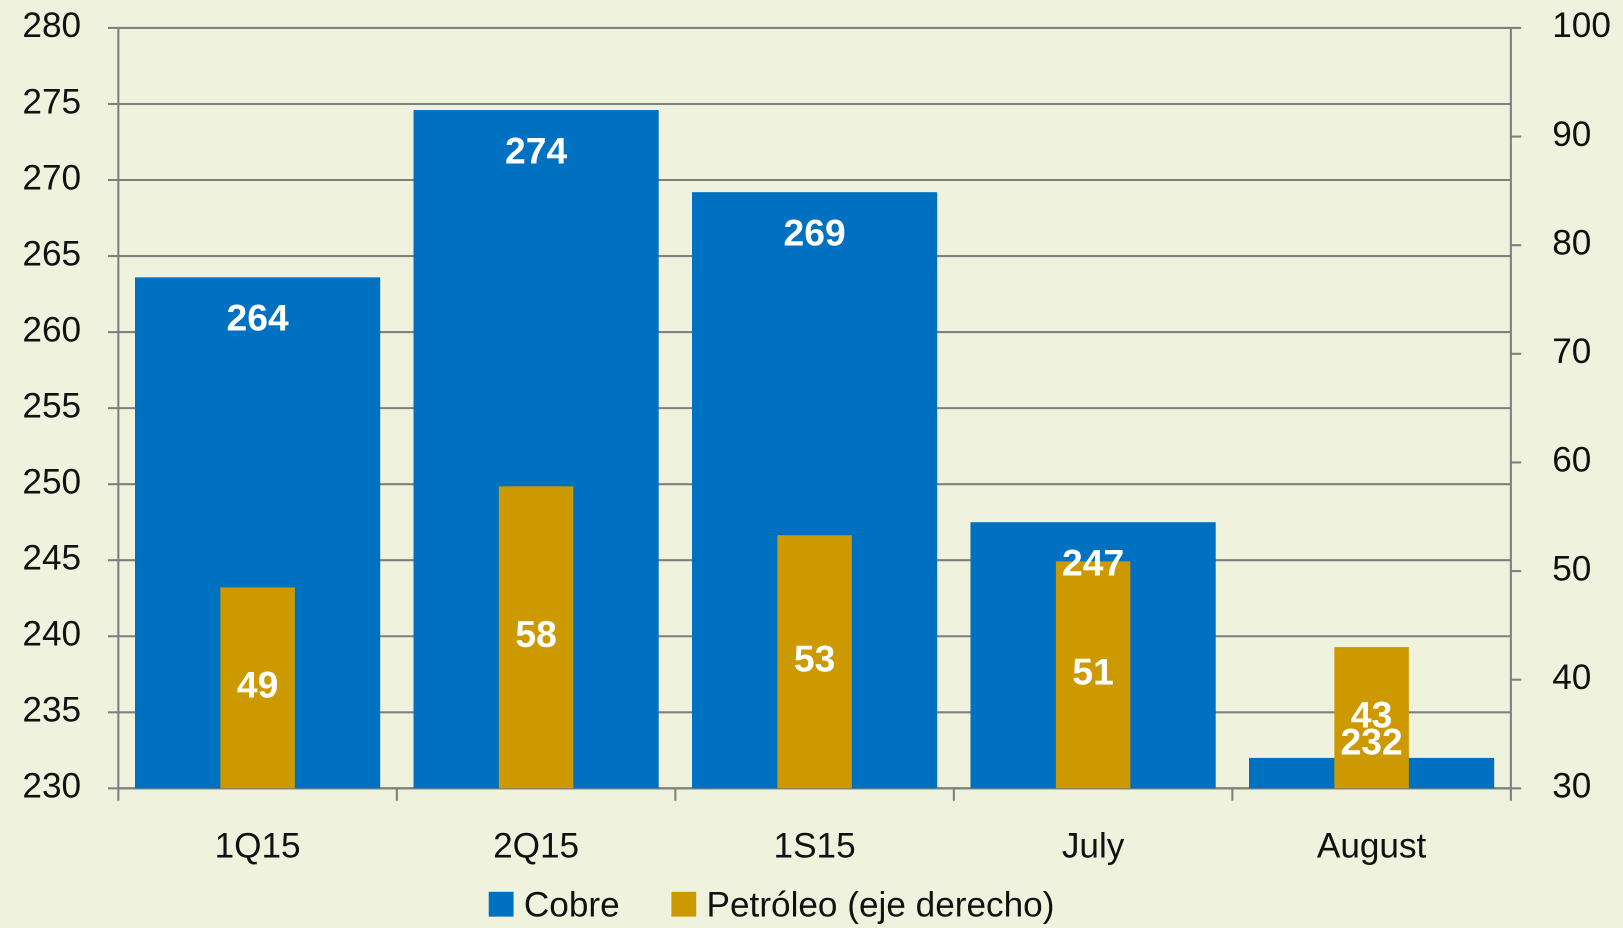  I want to click on y2-tick-label: 80, so click(1571, 242).